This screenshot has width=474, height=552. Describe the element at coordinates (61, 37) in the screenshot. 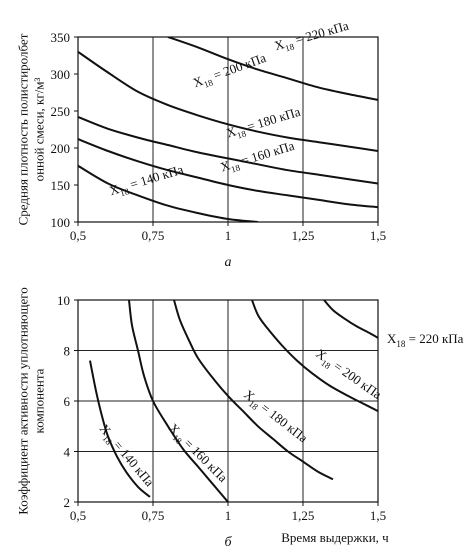

I see `y-tick-label: 350` at that location.